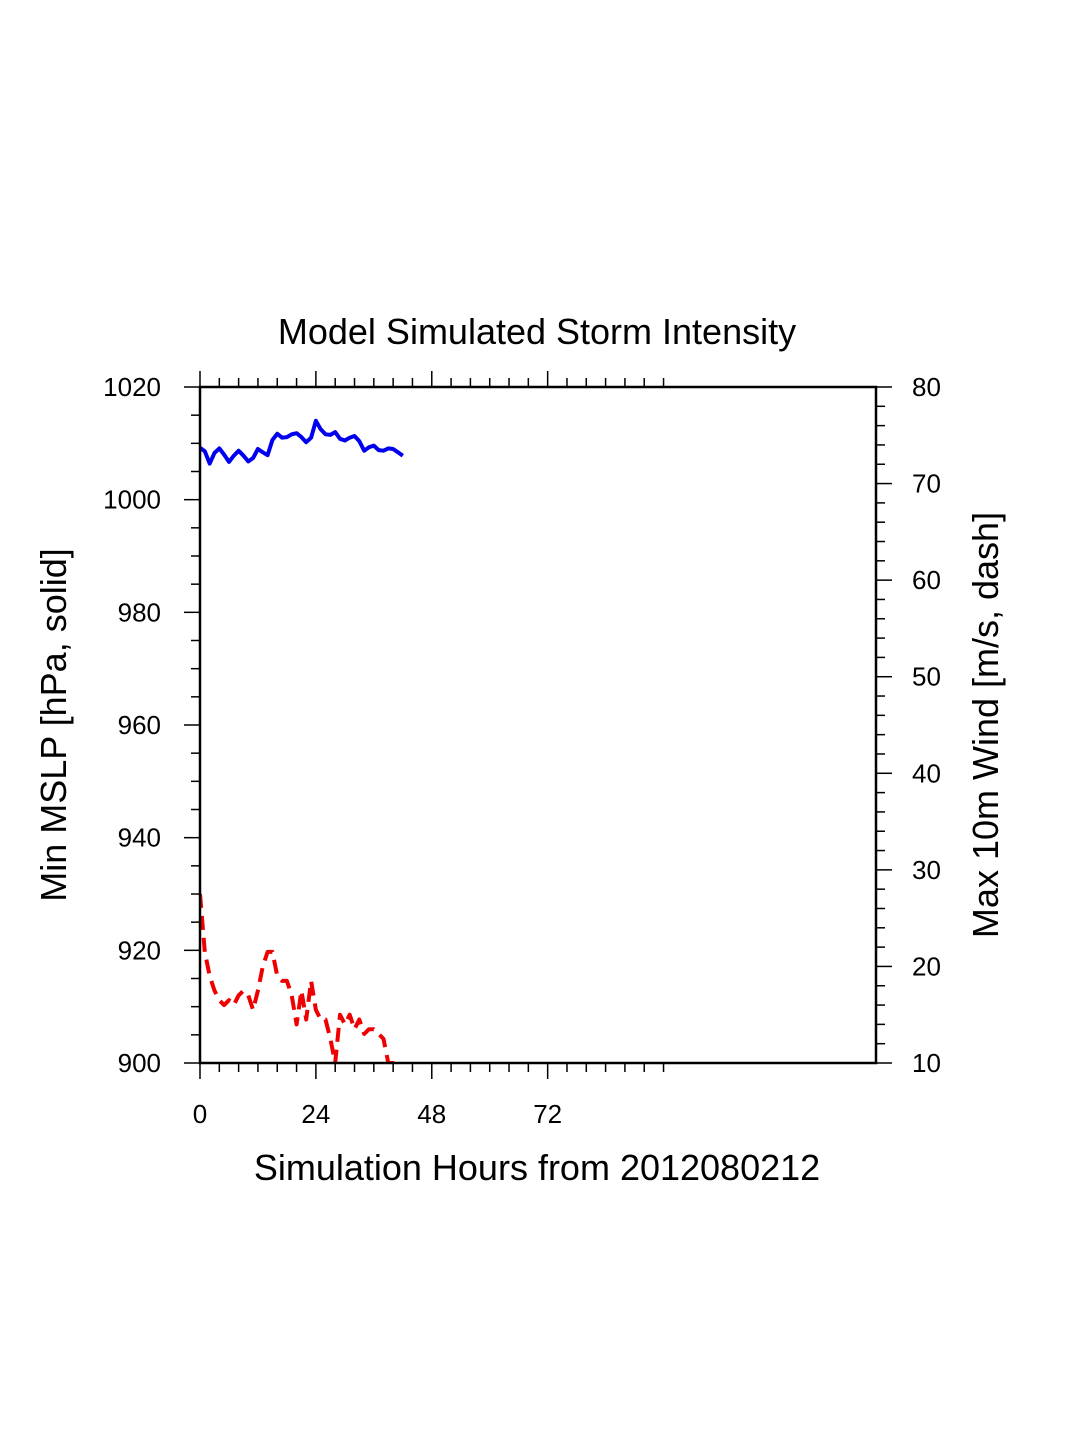  I want to click on min-mslp-series-line, so click(302, 442).